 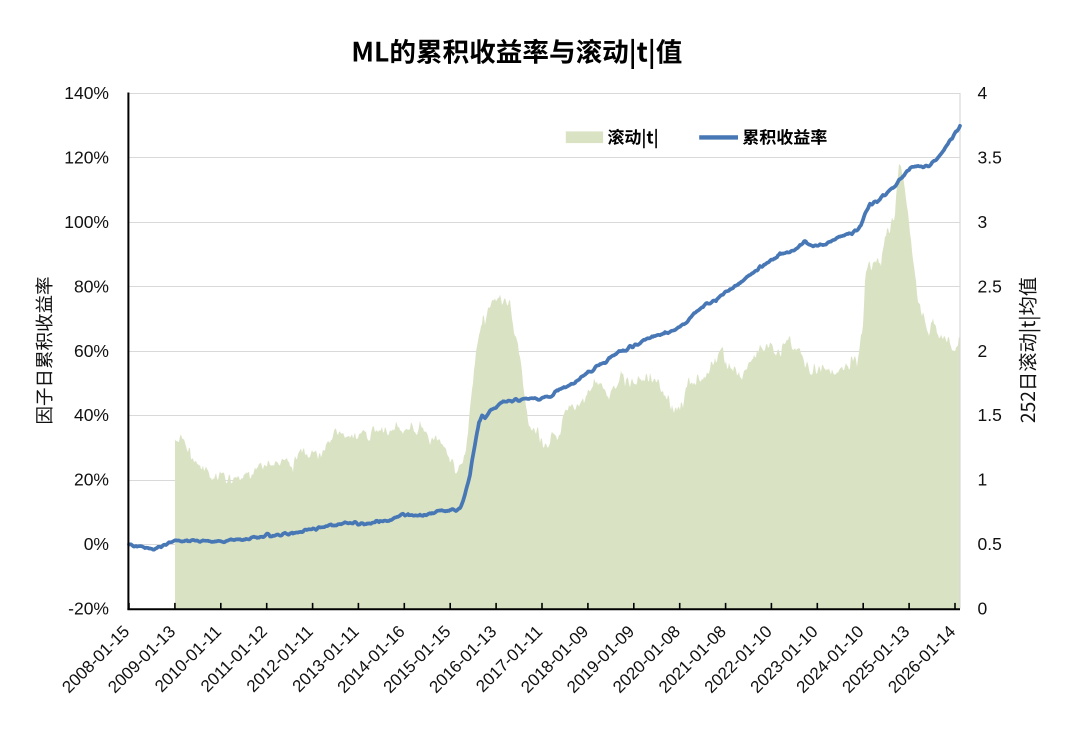 I want to click on svg-text: 40%, so click(x=91, y=415).